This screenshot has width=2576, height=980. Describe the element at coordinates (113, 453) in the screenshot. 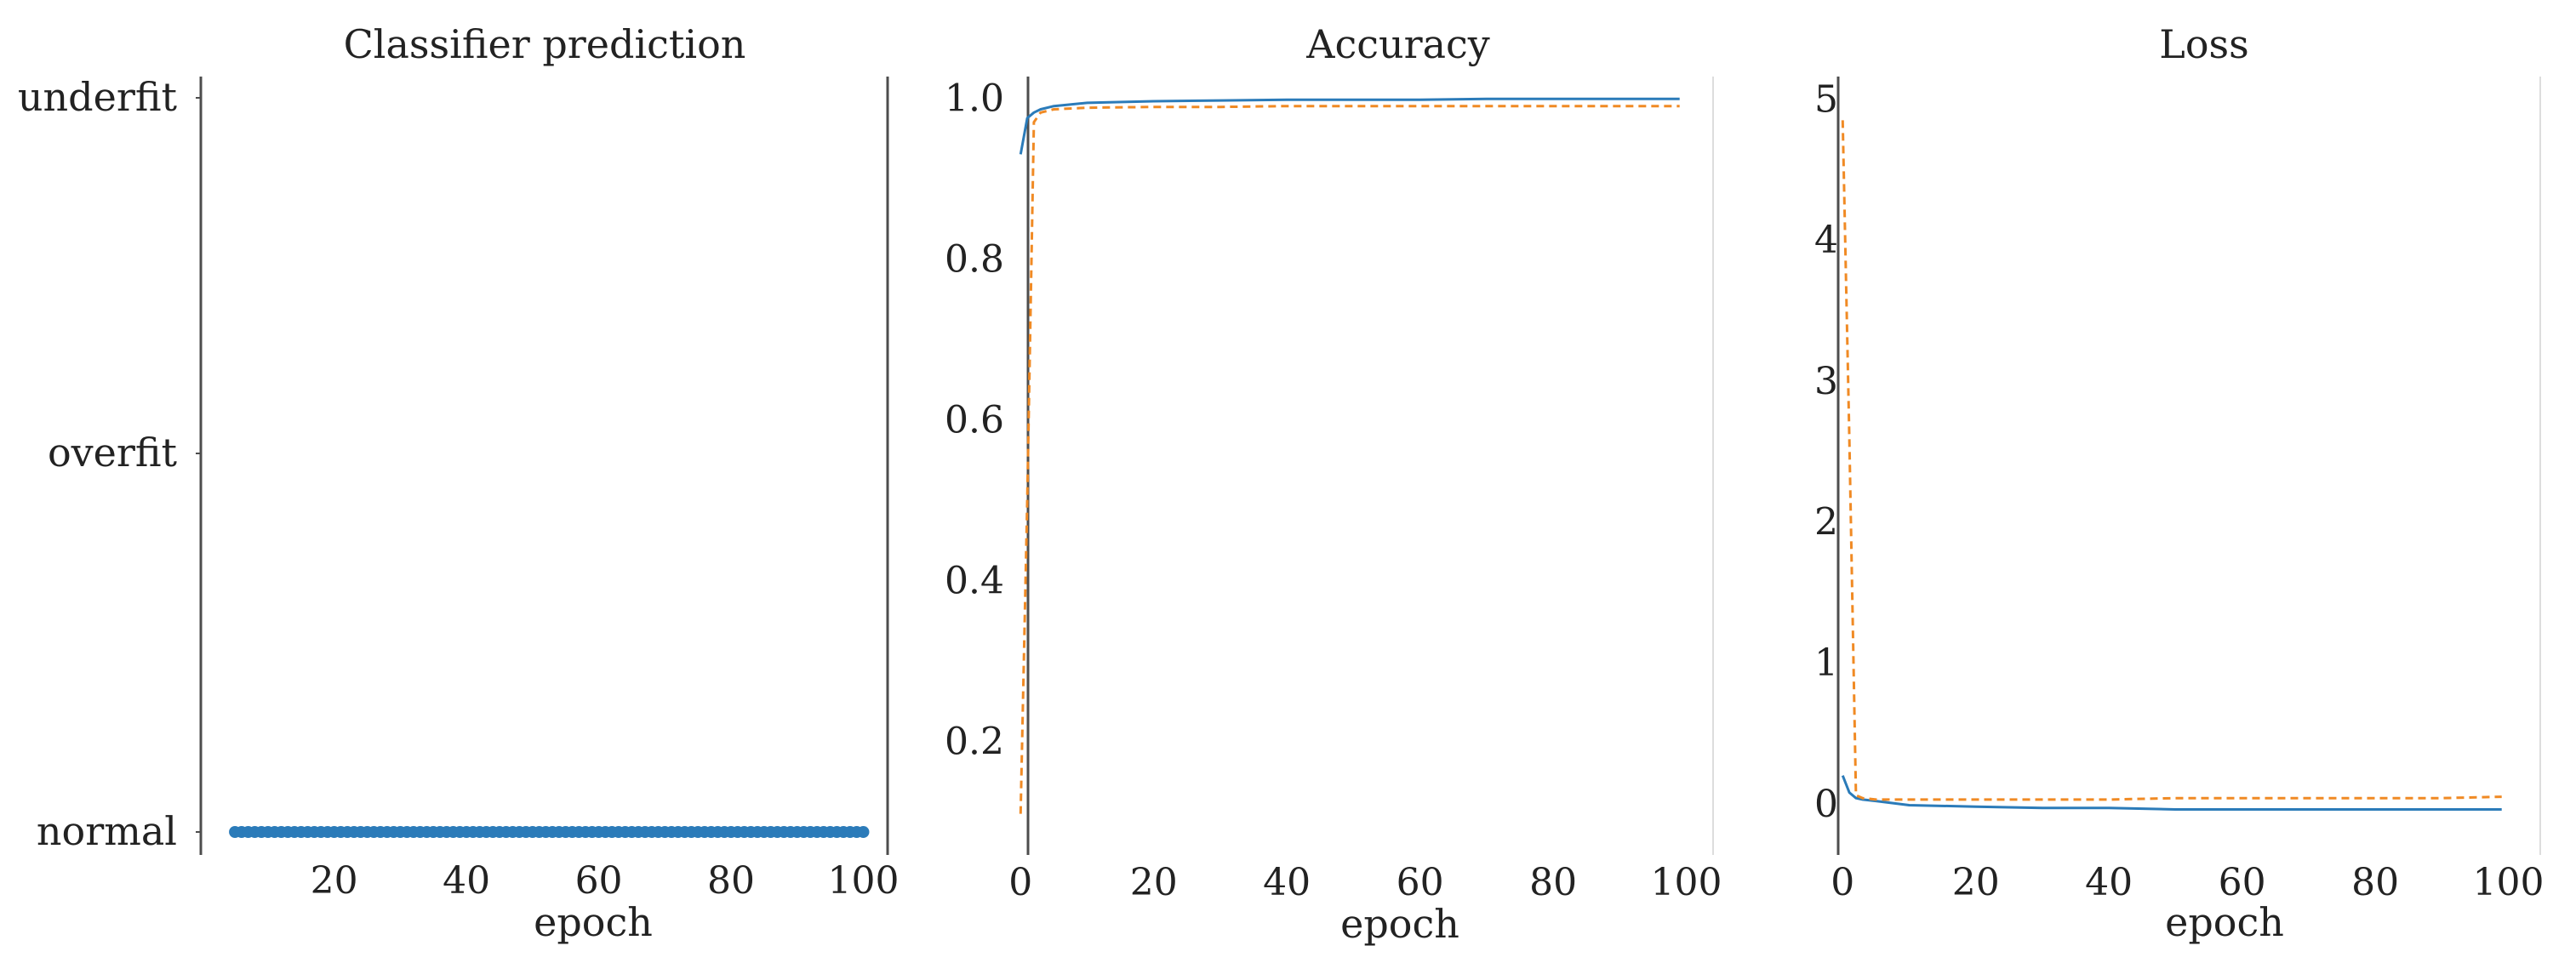

I see `y-tick-label: overfit` at that location.